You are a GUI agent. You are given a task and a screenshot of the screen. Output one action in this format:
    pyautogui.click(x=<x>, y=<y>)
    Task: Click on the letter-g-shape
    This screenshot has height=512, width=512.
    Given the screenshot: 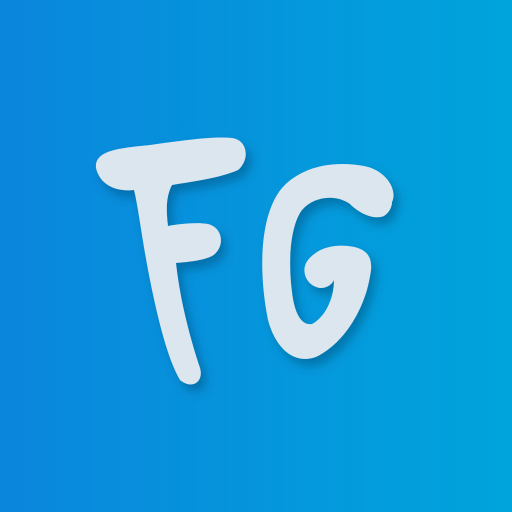 What is the action you would take?
    pyautogui.click(x=328, y=261)
    